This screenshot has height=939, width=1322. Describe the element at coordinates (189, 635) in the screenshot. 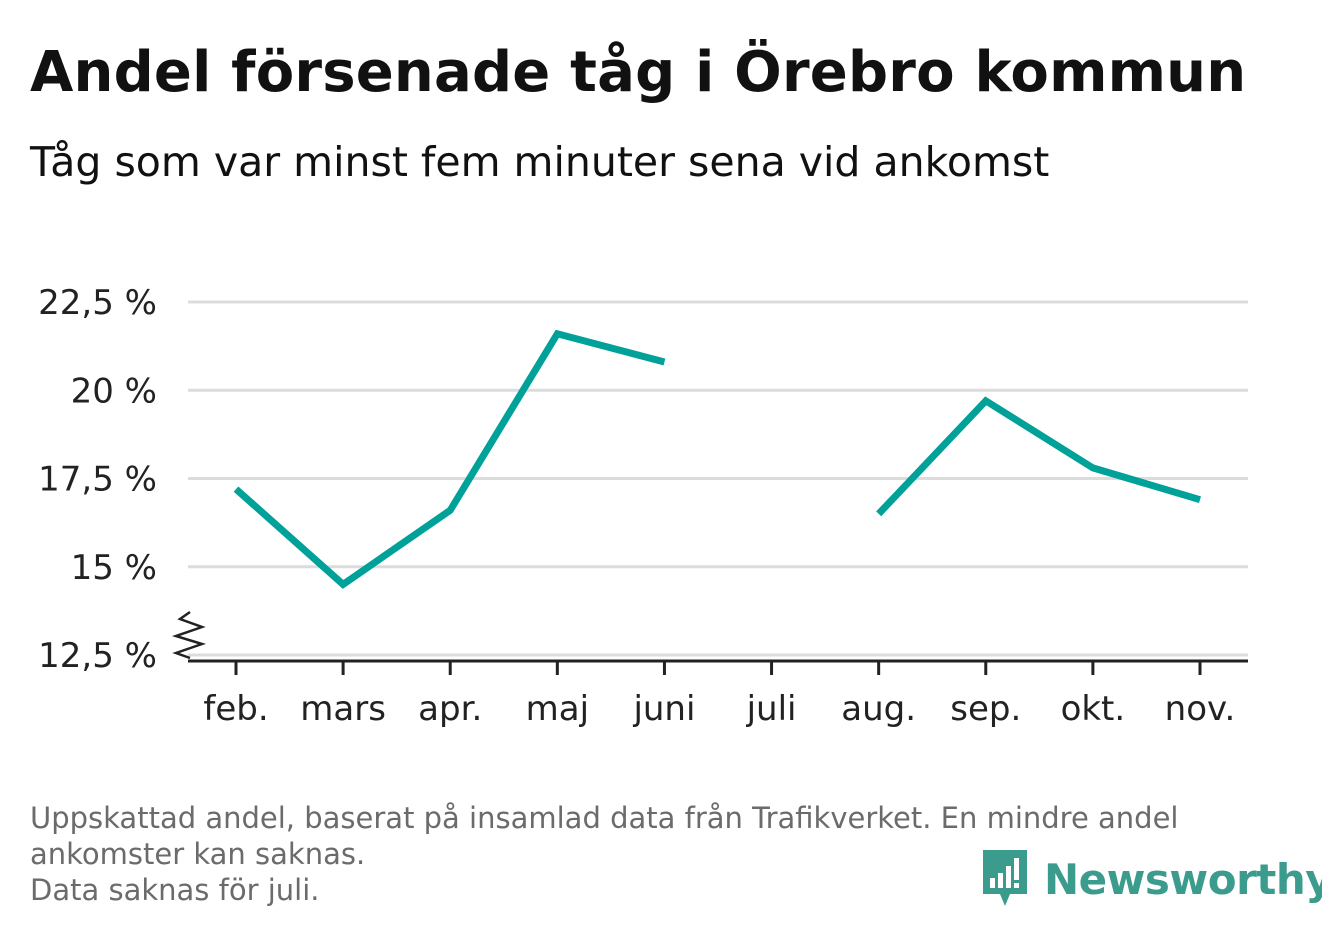

I see `axis-break-icon` at that location.